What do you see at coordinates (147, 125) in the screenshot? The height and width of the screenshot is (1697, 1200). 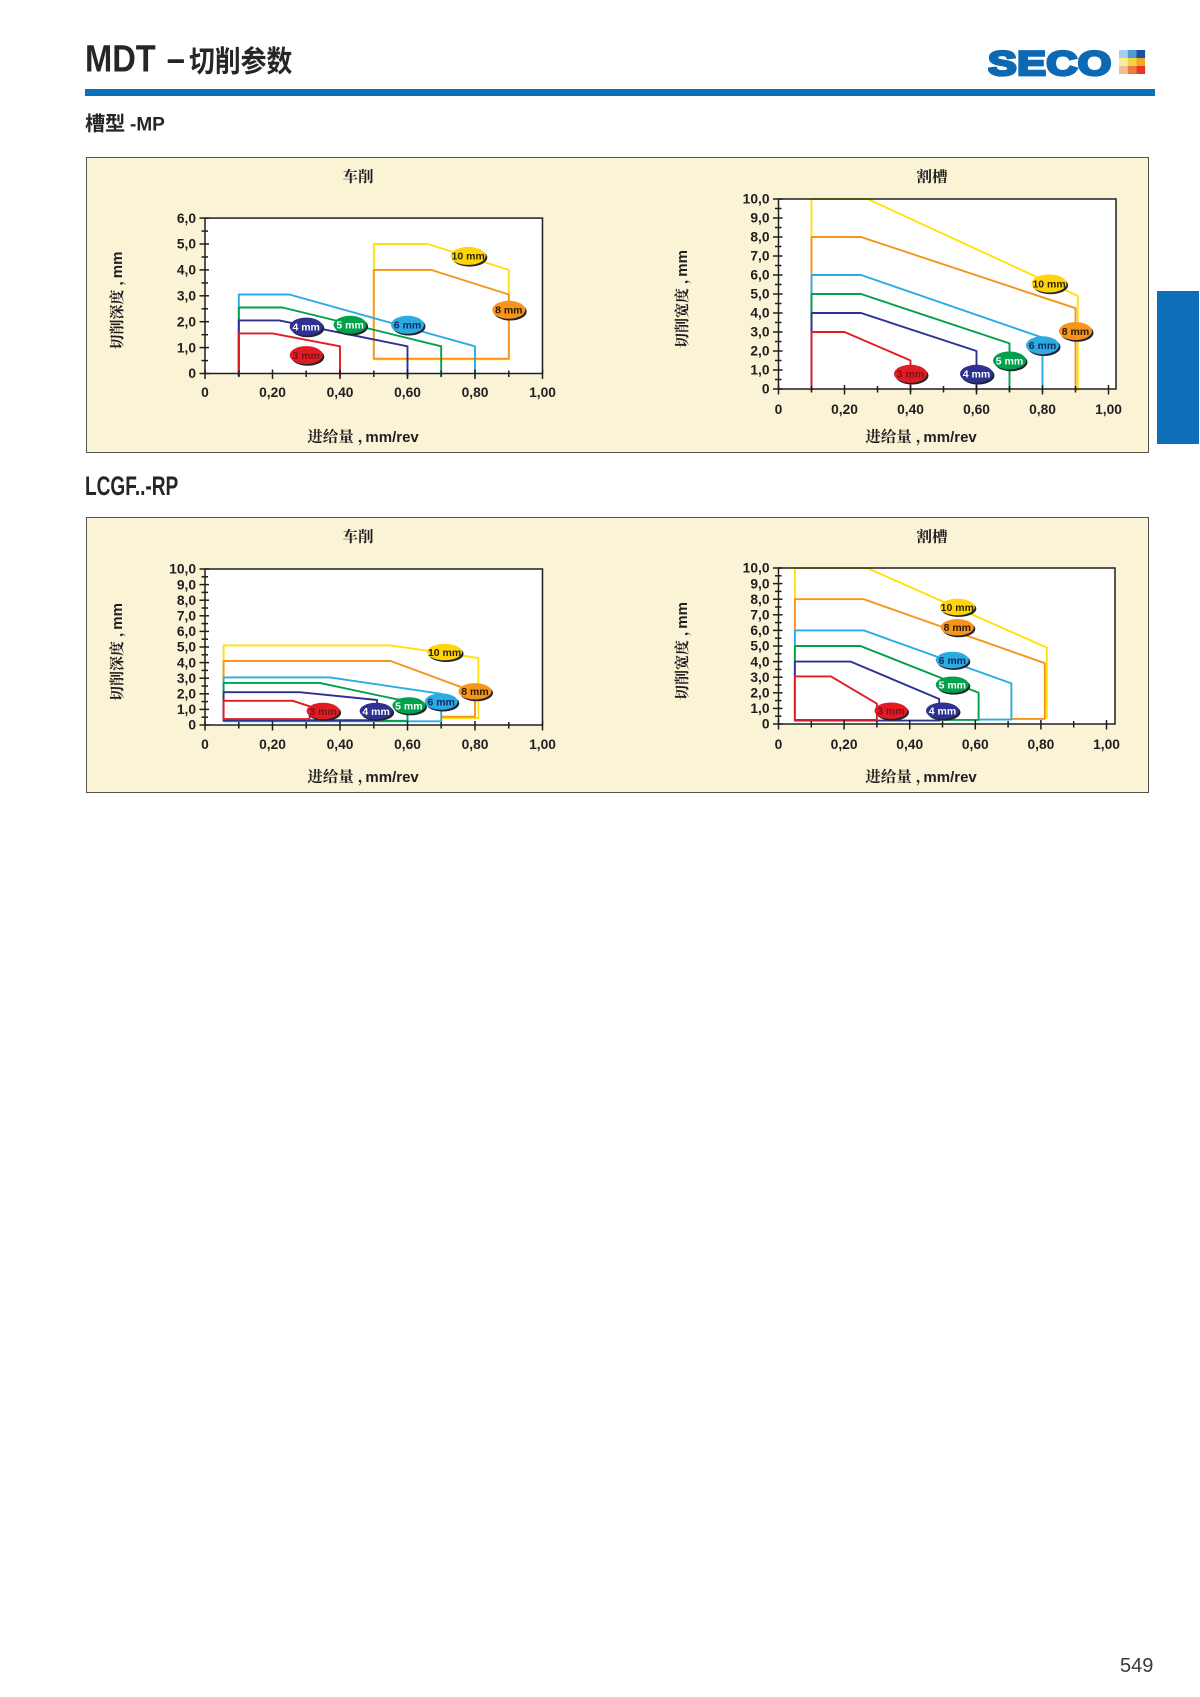 I see `svg-text: -MP` at bounding box center [147, 125].